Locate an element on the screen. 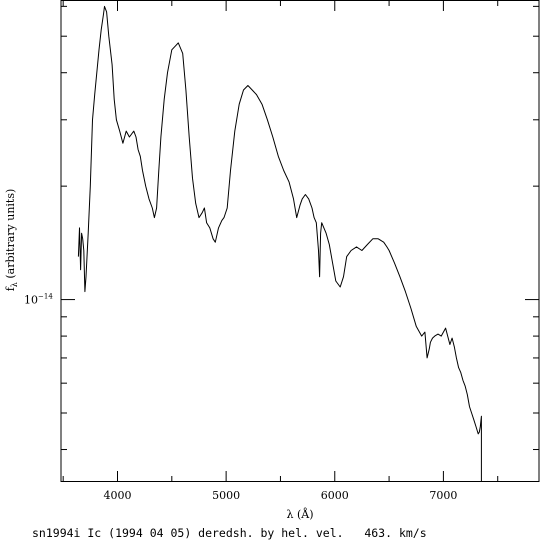 The height and width of the screenshot is (544, 540). x-tick-label: 7000 is located at coordinates (443, 495).